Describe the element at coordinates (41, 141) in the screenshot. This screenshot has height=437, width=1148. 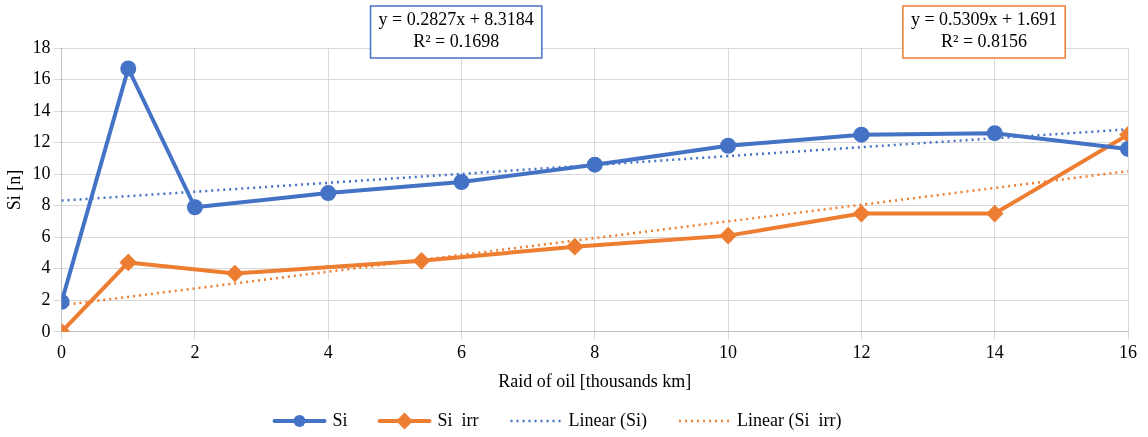
I see `y-tick-label: 12` at that location.